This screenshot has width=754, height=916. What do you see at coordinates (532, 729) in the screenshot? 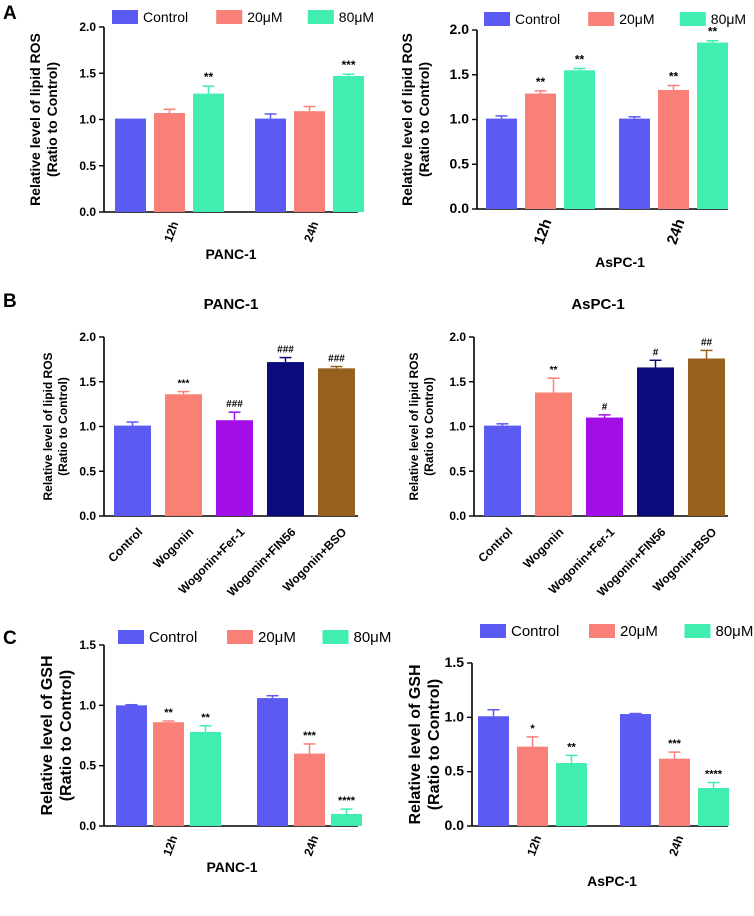
I see `significance-label: *` at bounding box center [532, 729].